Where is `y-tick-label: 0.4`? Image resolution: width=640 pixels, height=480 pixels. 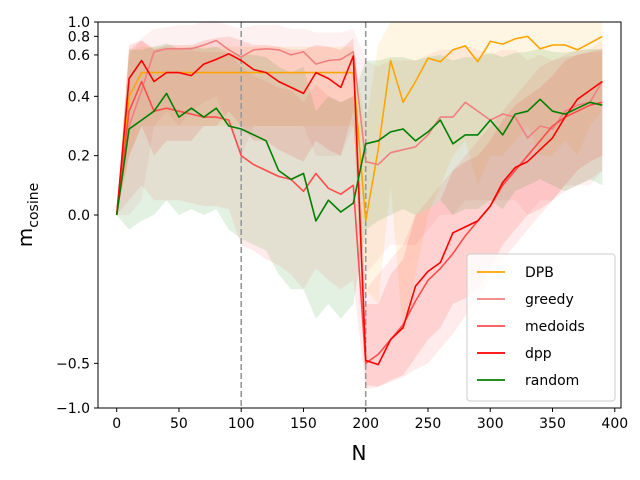 y-tick-label: 0.4 is located at coordinates (79, 97).